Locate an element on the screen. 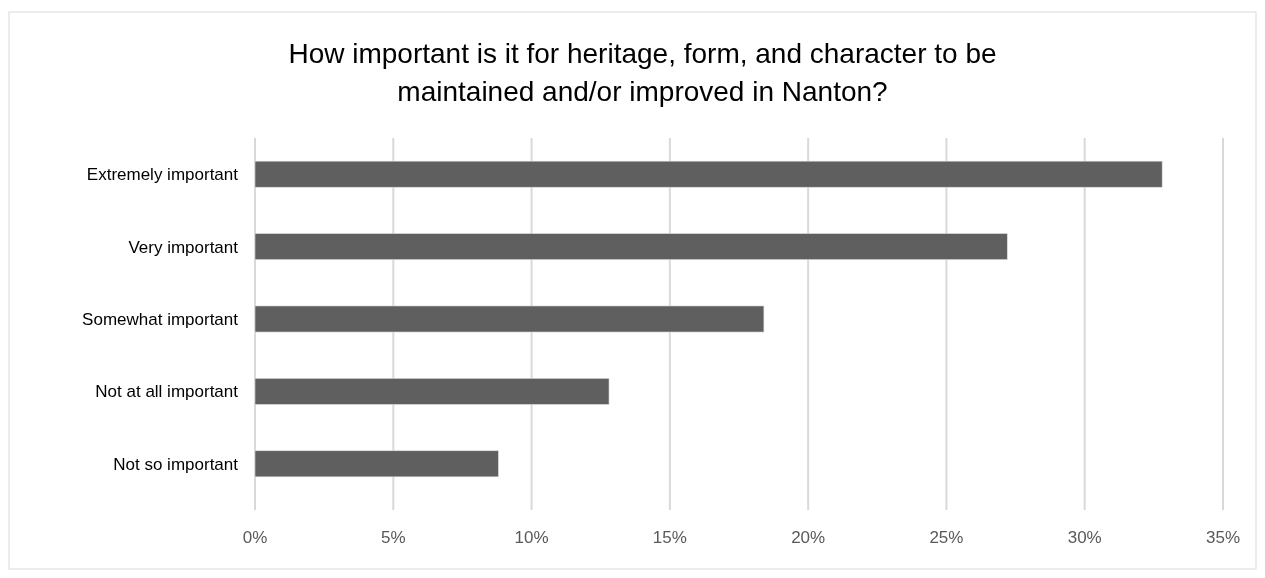 This screenshot has width=1265, height=578. x-tick-label: 20% is located at coordinates (808, 537).